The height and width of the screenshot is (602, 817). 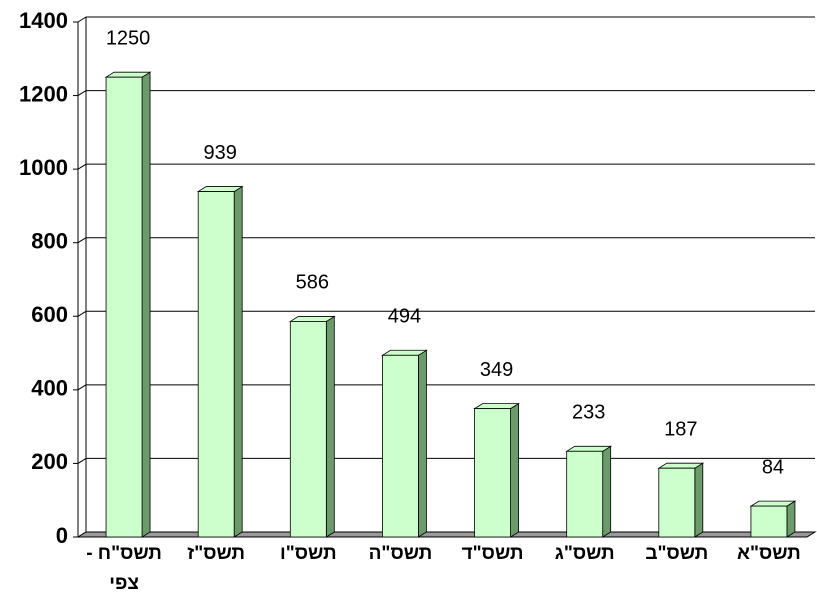 I want to click on x-tick-label: תשס"ז, so click(x=216, y=553).